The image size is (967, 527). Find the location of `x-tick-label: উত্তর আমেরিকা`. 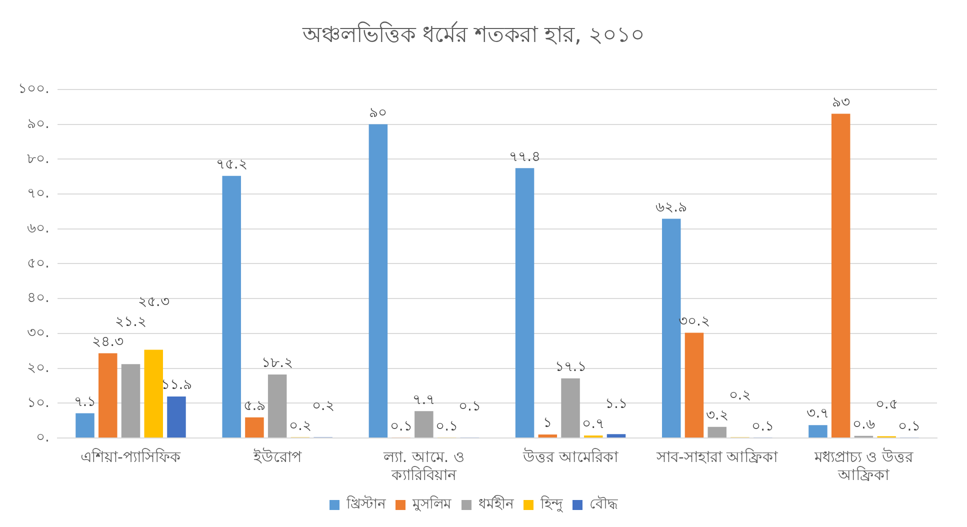

x-tick-label: উত্তর আমেরিকা is located at coordinates (570, 457).